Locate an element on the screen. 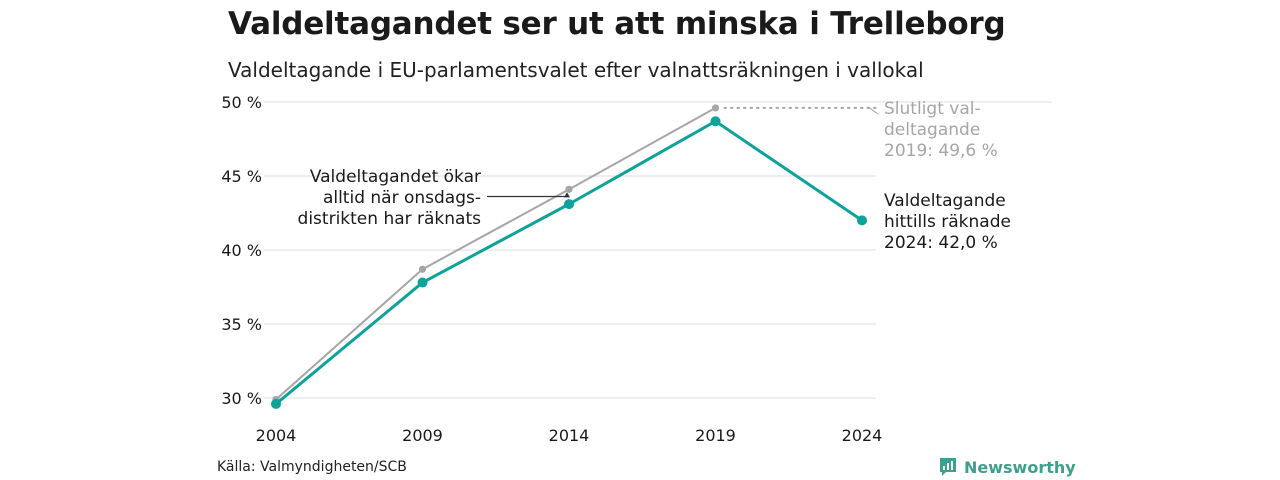 Image resolution: width=1280 pixels, height=480 pixels. y-tick-label: 40 % is located at coordinates (241, 250).